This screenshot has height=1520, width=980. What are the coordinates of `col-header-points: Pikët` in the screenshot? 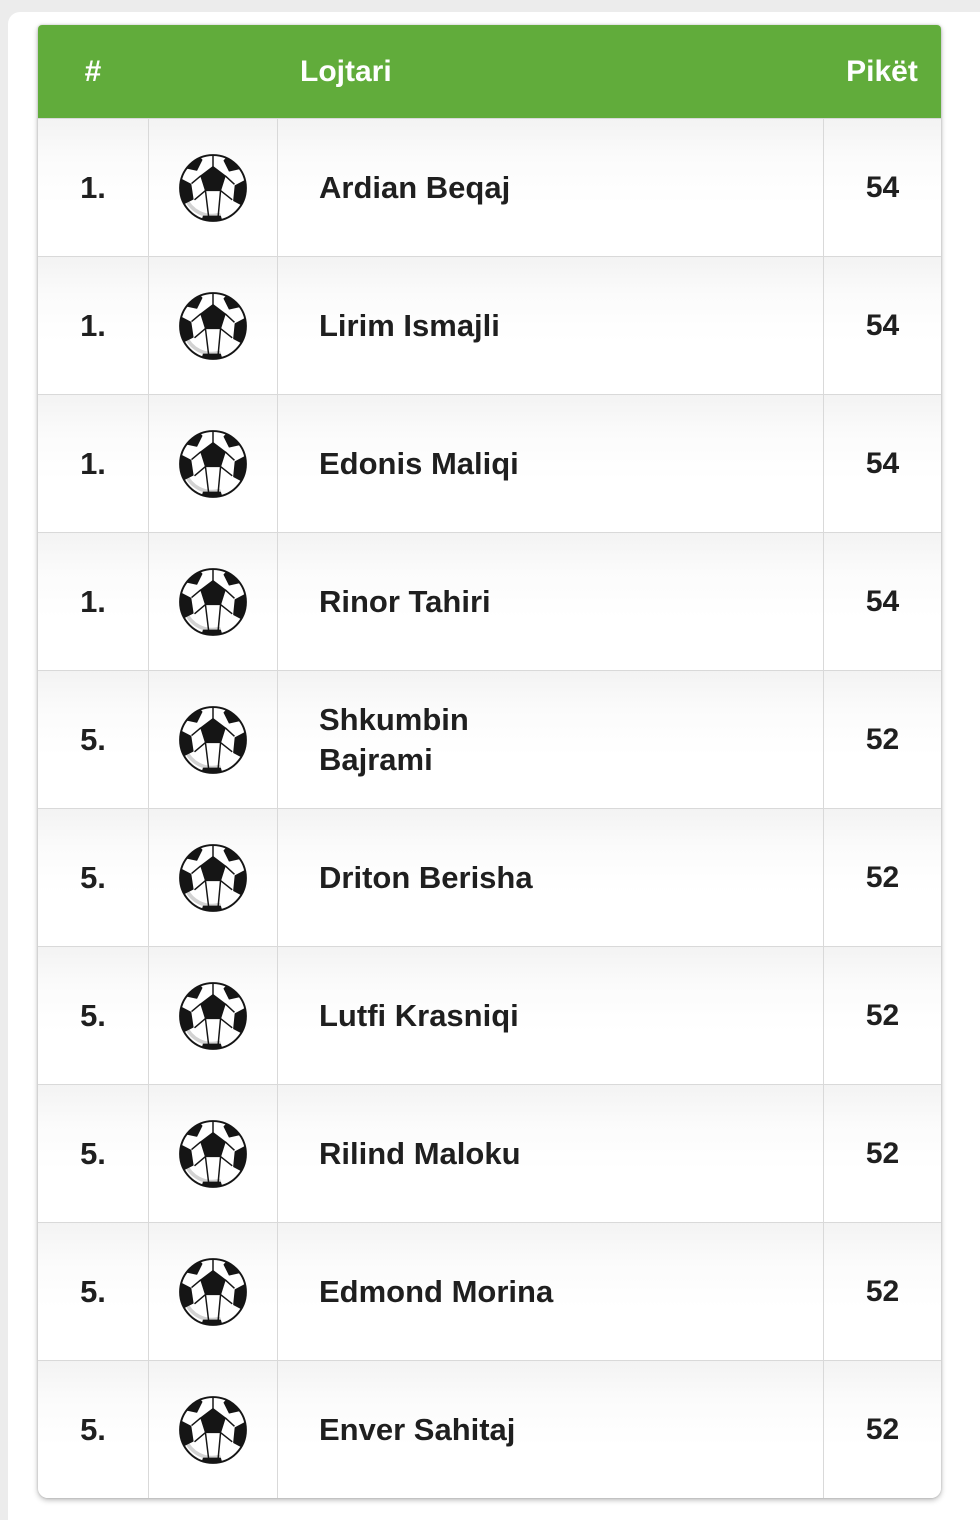 It's located at (882, 71).